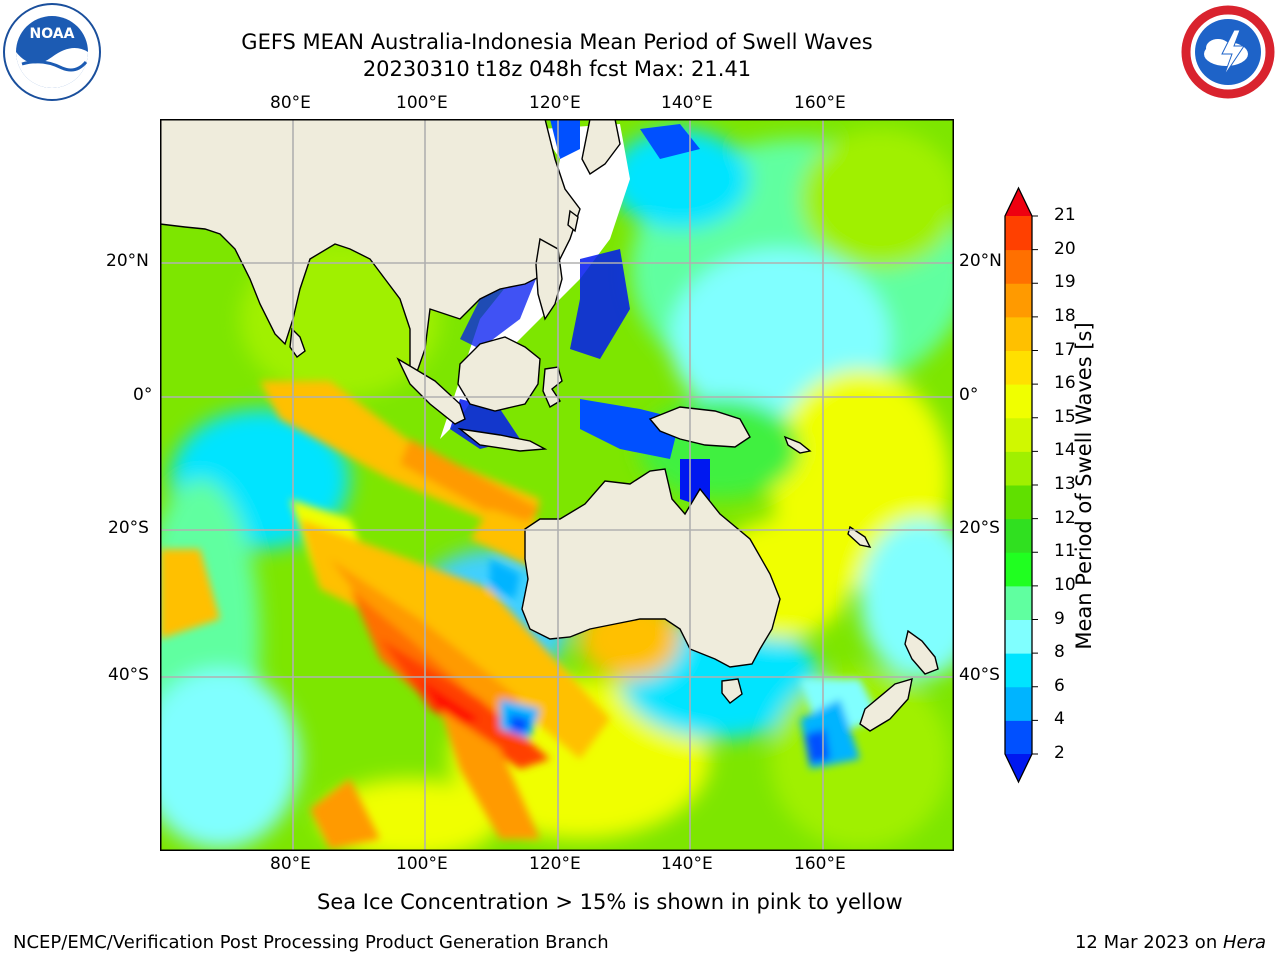  Describe the element at coordinates (1059, 652) in the screenshot. I see `colorbar-tick-label: 8` at that location.